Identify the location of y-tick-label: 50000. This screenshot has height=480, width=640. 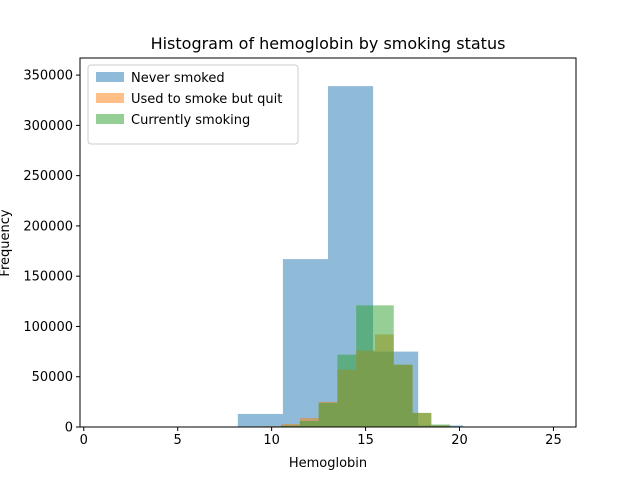
(52, 377).